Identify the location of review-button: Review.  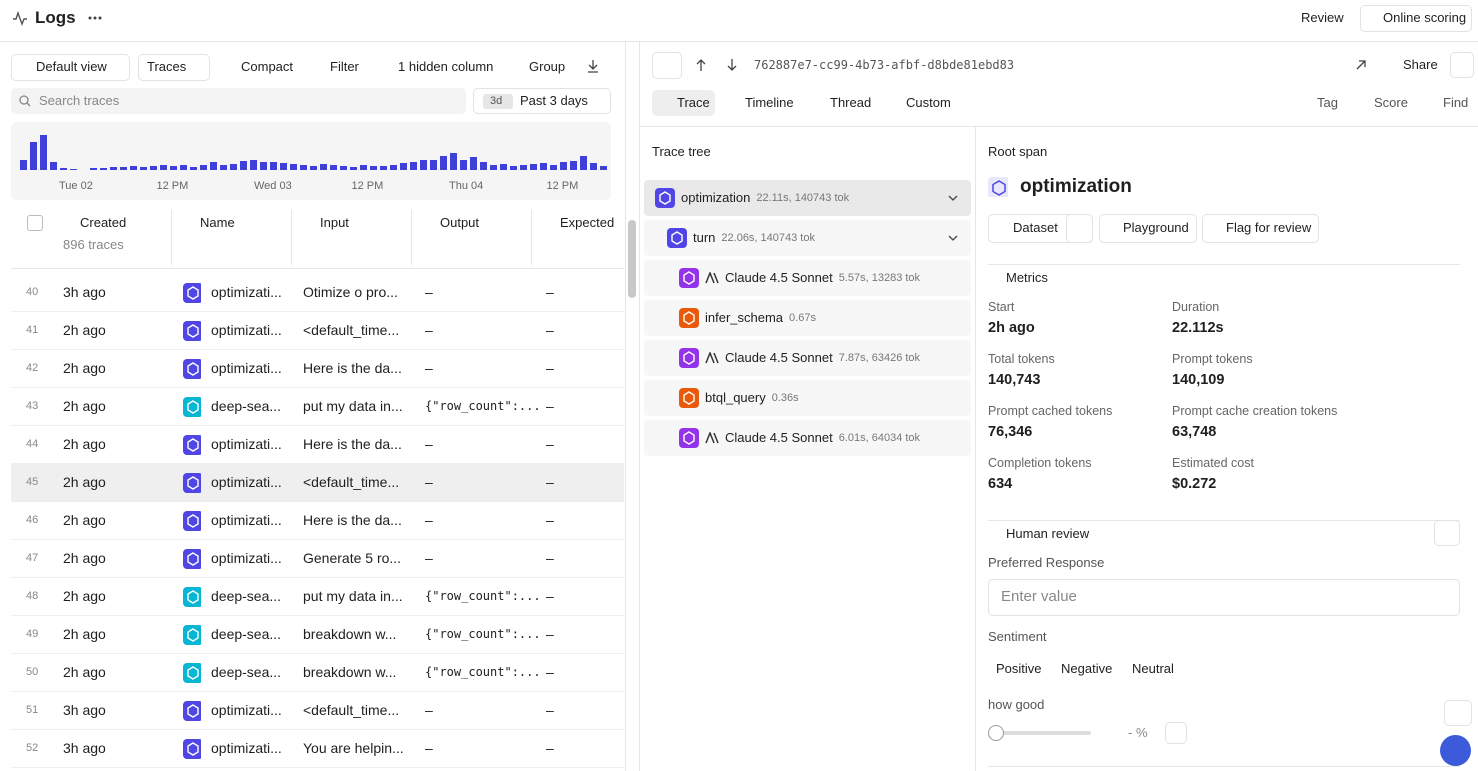
(1322, 17).